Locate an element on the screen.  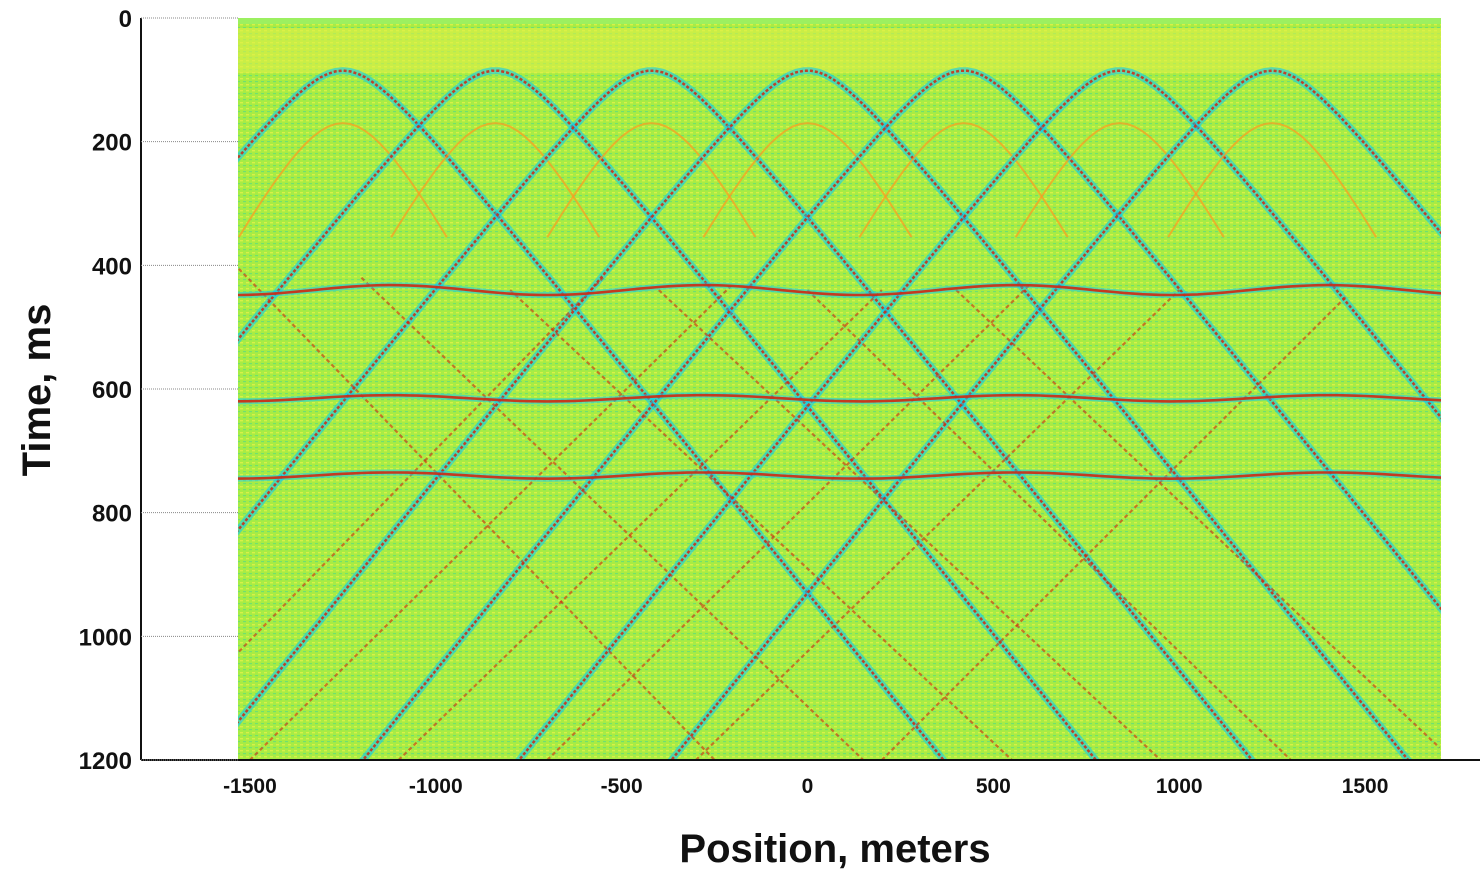
x-tick-label: -1000 is located at coordinates (436, 786).